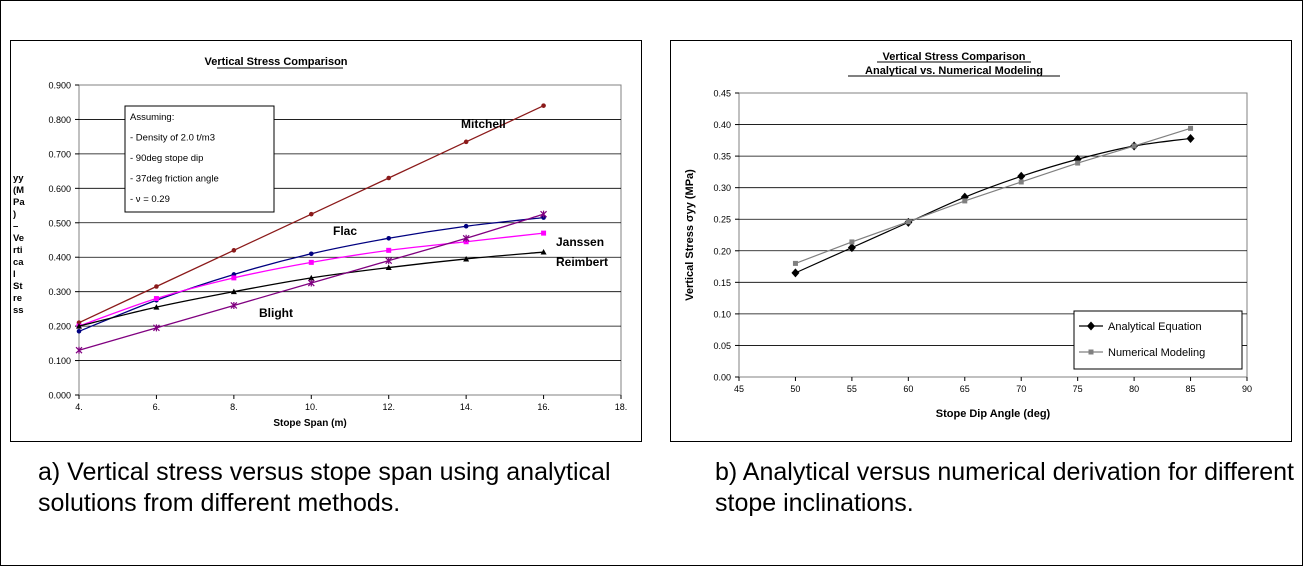 The width and height of the screenshot is (1303, 566). I want to click on chart-b-x-tick-label: 85, so click(1191, 389).